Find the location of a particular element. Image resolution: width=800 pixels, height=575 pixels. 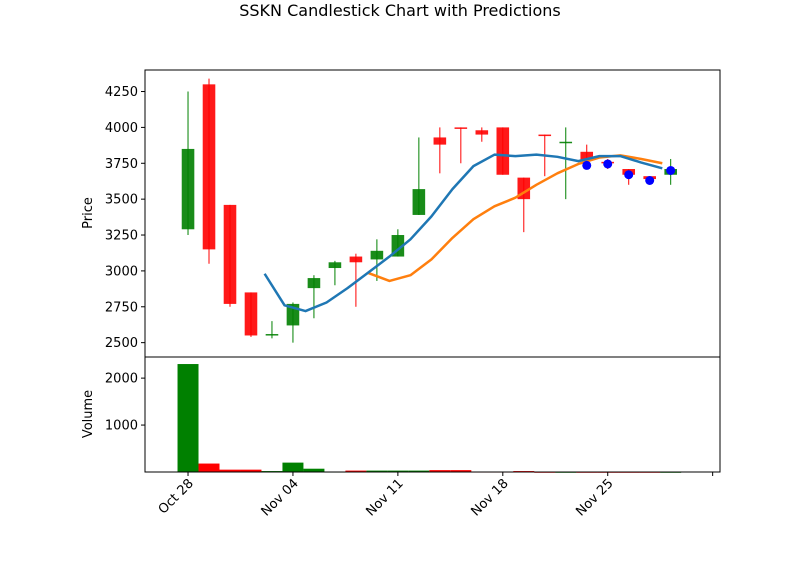

volume-tick-label: 1000 is located at coordinates (121, 426).